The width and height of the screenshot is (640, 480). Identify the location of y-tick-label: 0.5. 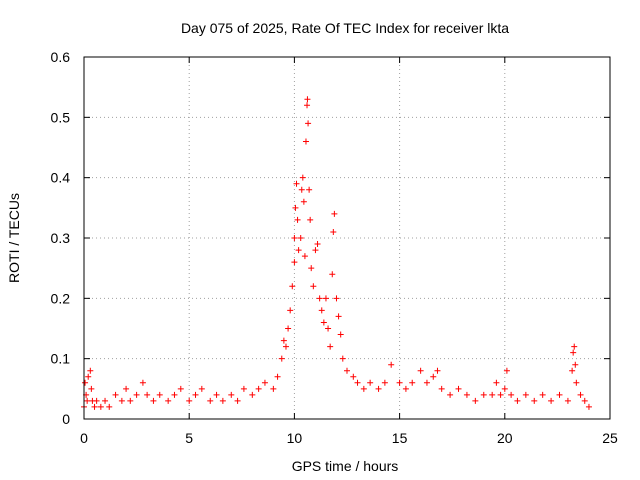
(61, 117).